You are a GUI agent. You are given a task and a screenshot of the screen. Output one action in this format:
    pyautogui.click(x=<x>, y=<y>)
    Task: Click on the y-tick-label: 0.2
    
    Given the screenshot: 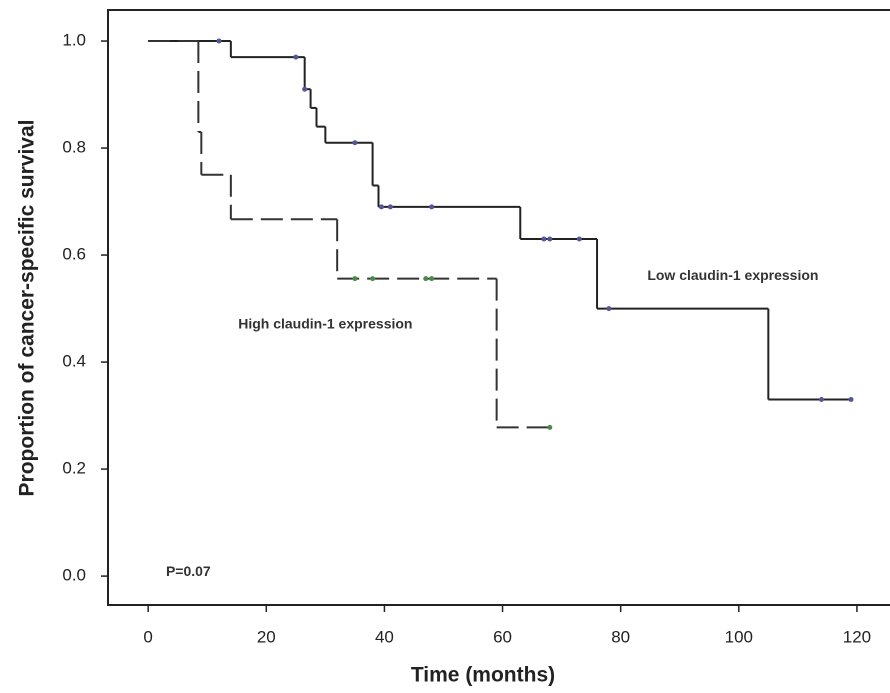 What is the action you would take?
    pyautogui.click(x=74, y=468)
    